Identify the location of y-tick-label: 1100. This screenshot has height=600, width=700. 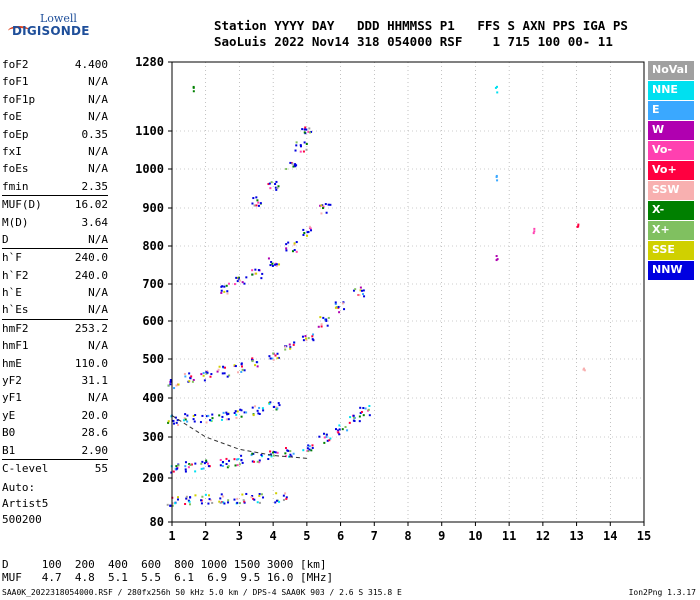
(149, 131).